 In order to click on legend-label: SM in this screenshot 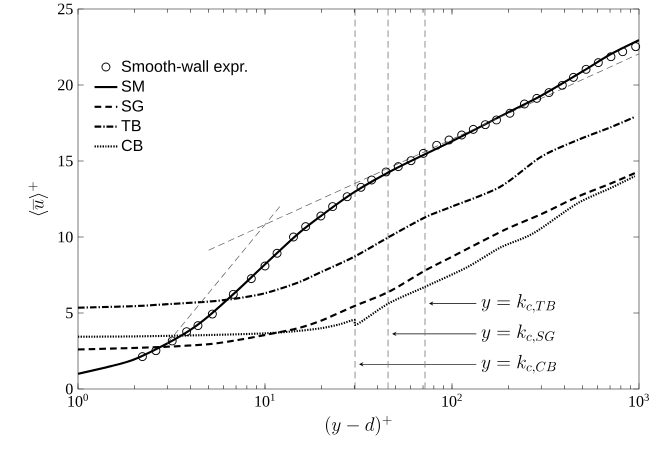, I will do `click(133, 86)`.